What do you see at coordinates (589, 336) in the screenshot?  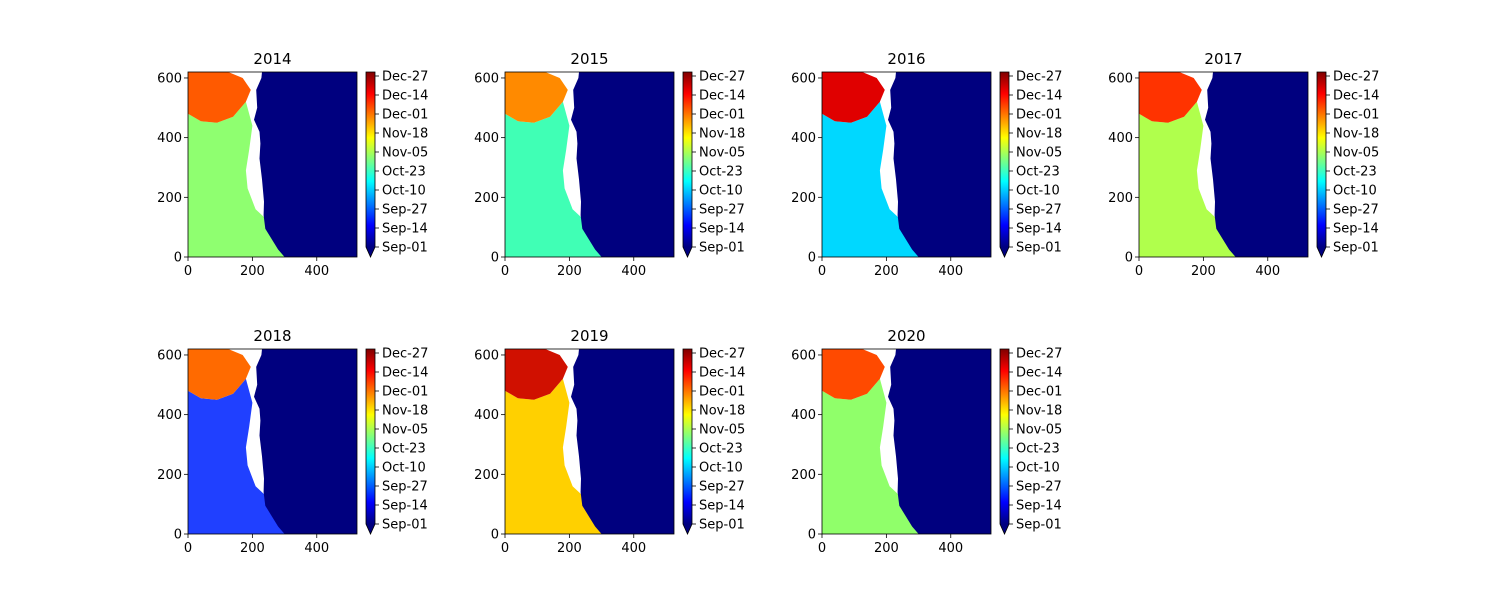 I see `panel-title: 2019` at bounding box center [589, 336].